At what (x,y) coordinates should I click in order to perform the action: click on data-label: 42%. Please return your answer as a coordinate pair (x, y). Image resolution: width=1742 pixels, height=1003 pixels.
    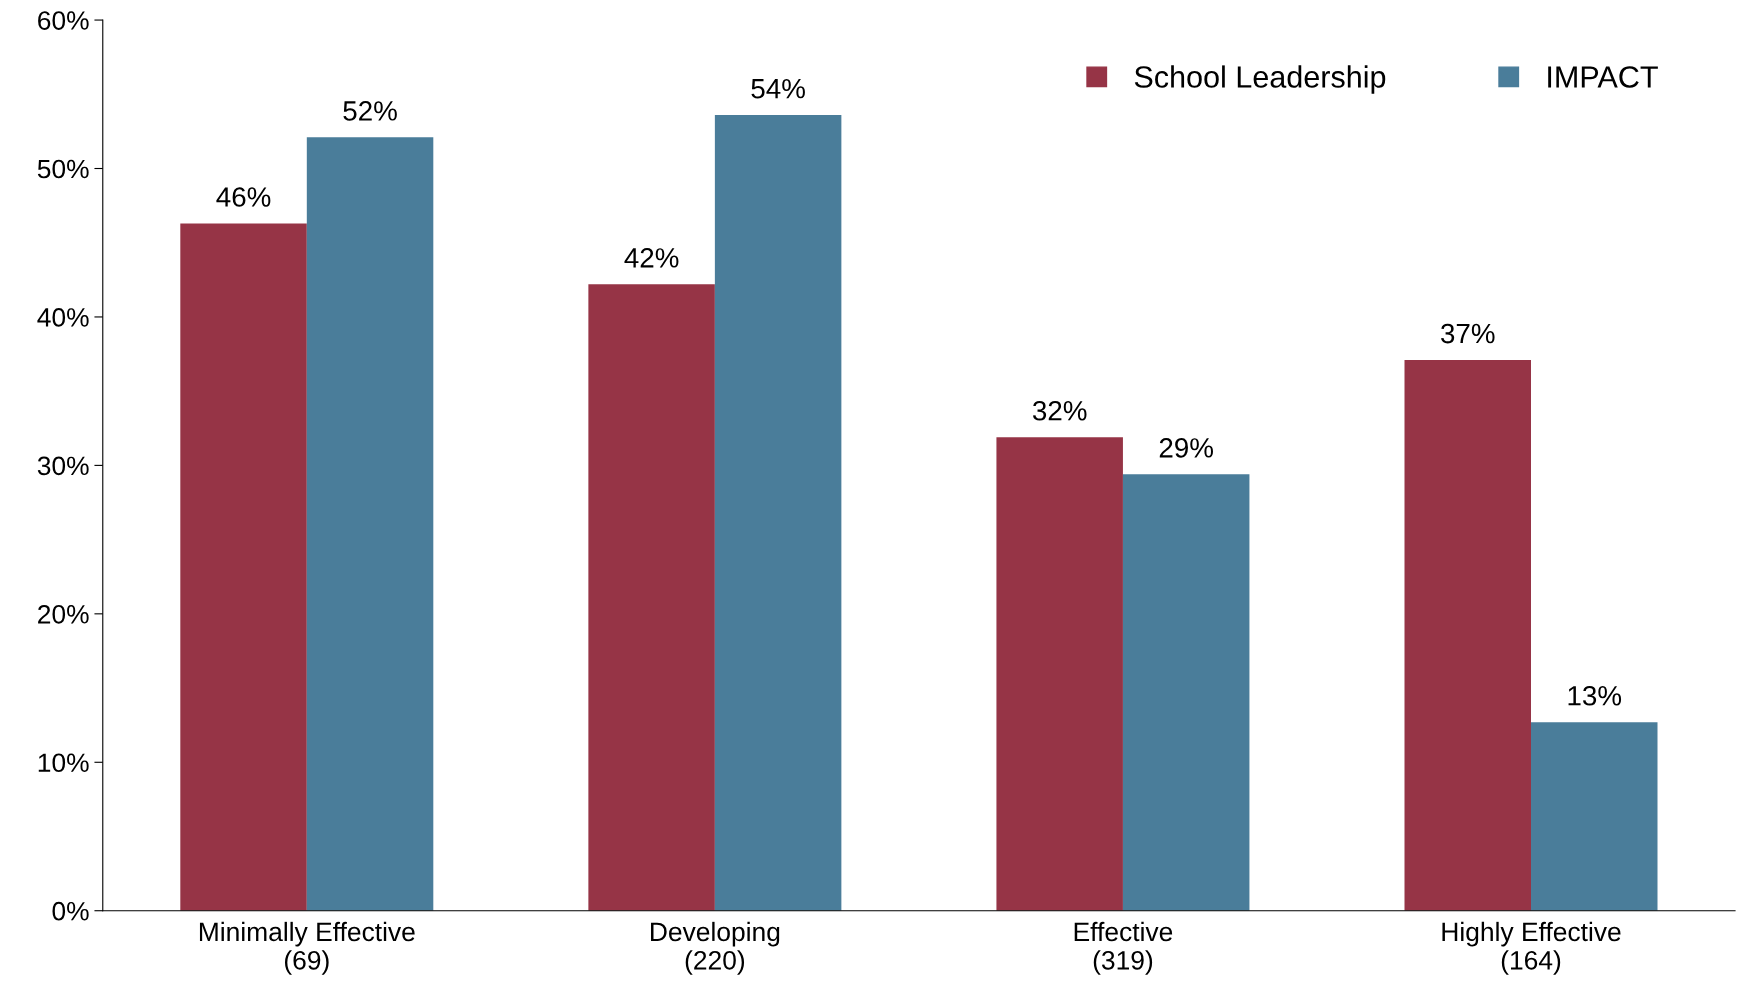
    Looking at the image, I should click on (651, 258).